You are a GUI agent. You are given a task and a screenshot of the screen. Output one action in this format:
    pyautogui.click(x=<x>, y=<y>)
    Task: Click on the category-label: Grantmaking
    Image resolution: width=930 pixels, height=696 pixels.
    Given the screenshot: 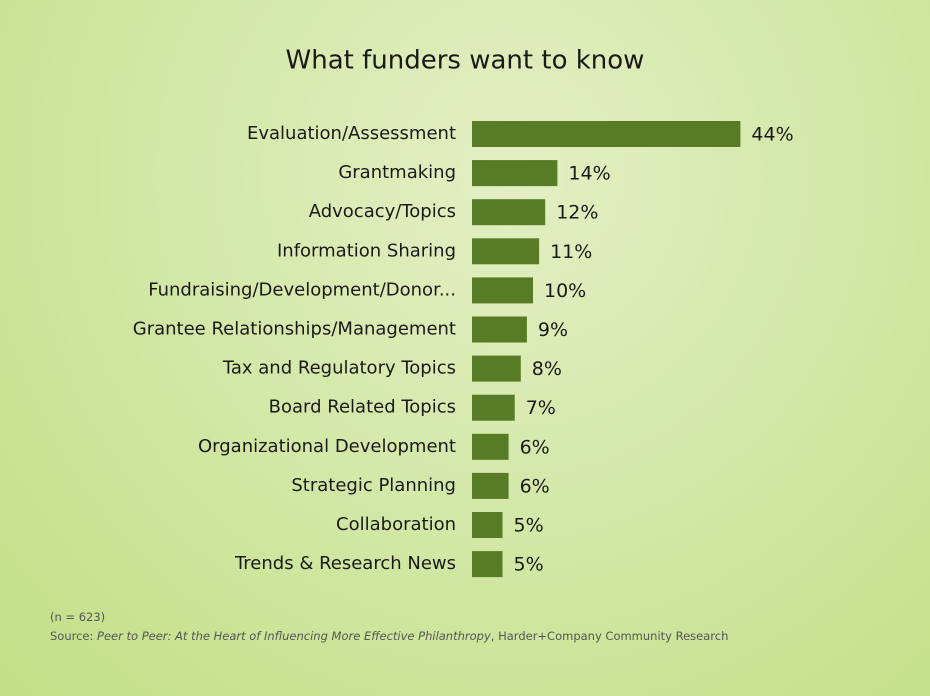 What is the action you would take?
    pyautogui.click(x=397, y=172)
    